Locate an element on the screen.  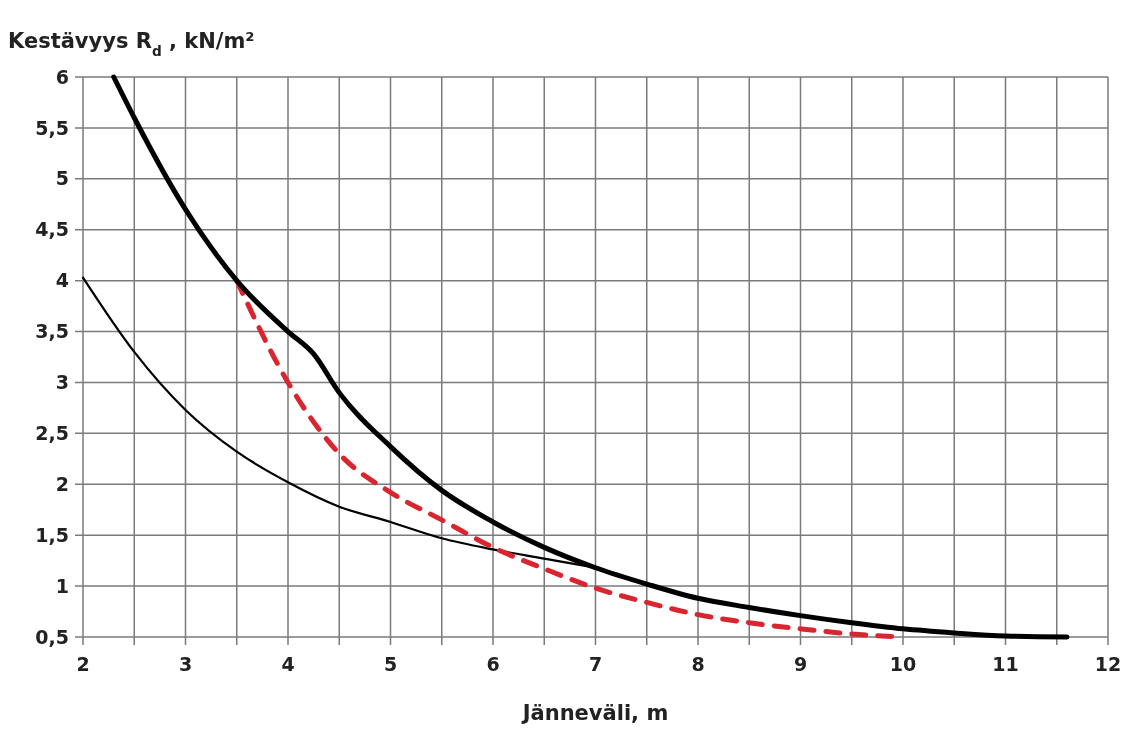
y-tick-label: 5,5 is located at coordinates (52, 127).